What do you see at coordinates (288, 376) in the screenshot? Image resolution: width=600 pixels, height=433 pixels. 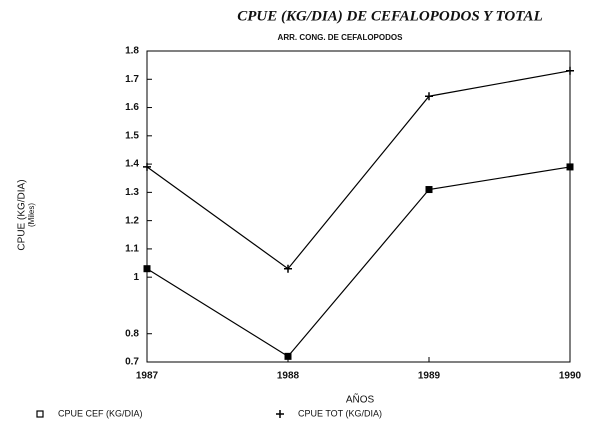 I see `x-tick-label: 1988` at bounding box center [288, 376].